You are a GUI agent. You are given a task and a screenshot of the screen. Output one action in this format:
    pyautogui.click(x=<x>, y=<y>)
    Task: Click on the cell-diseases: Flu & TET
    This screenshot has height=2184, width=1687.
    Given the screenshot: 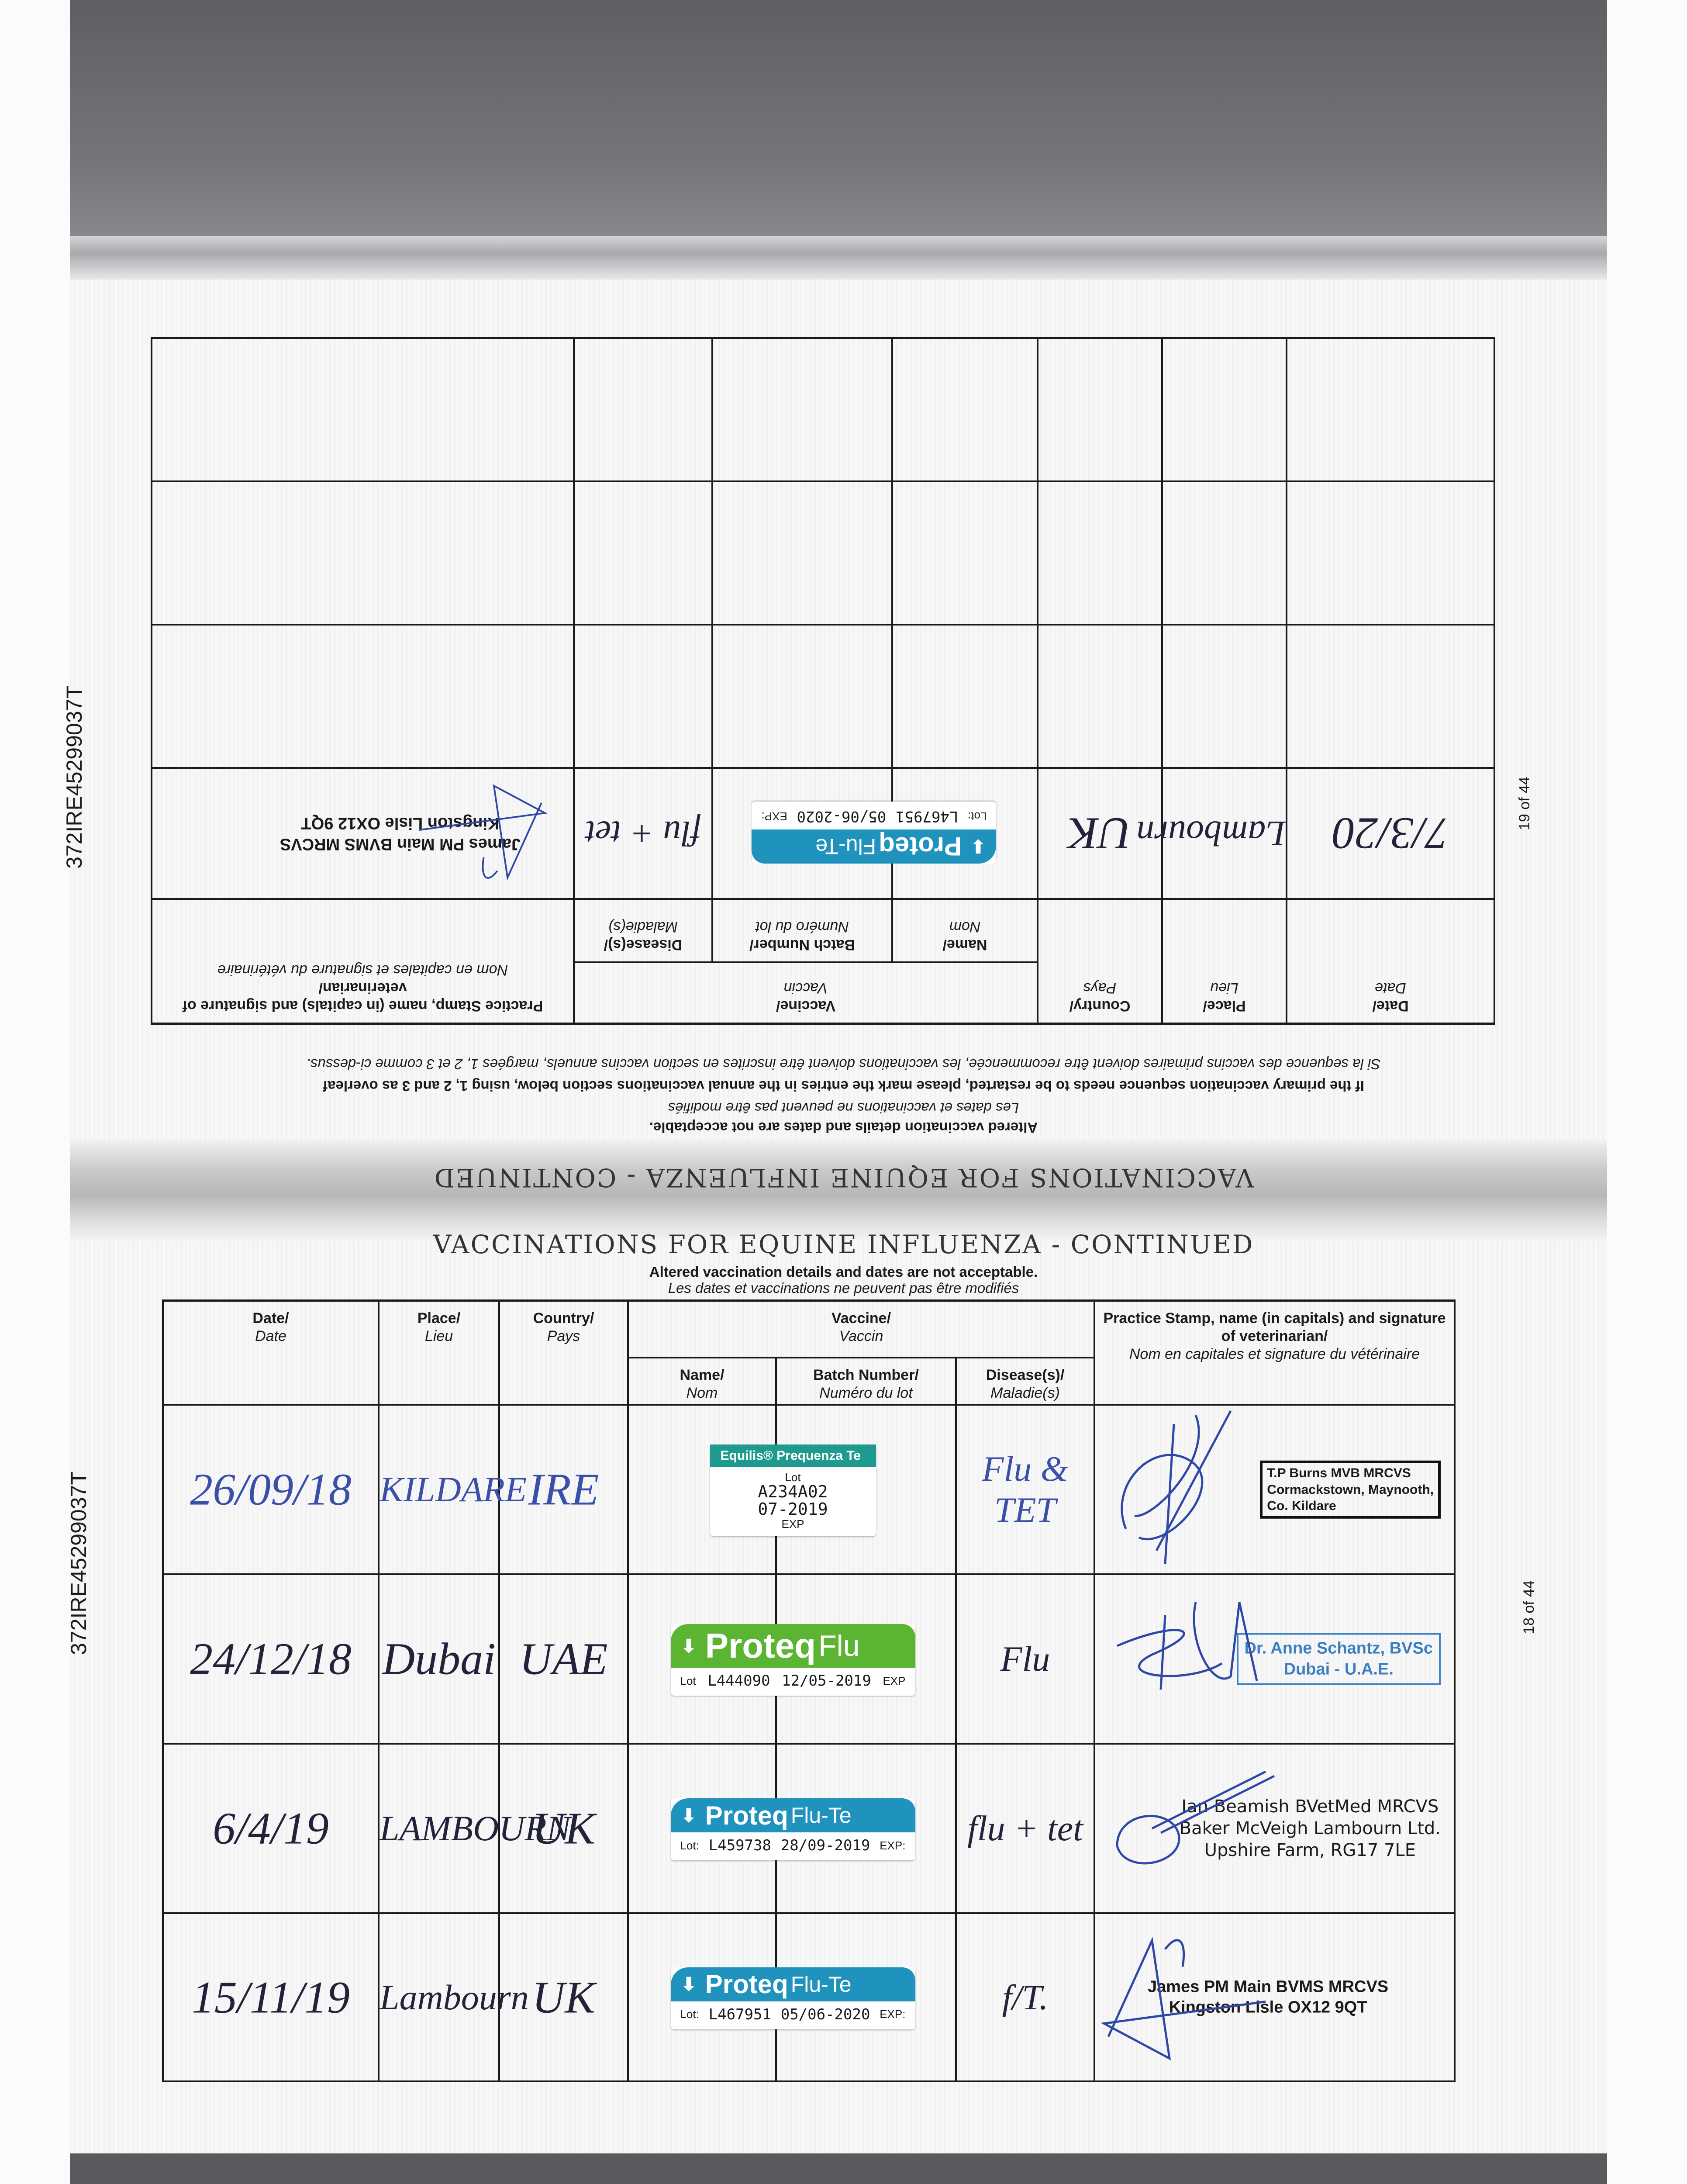 What is the action you would take?
    pyautogui.click(x=1026, y=1490)
    